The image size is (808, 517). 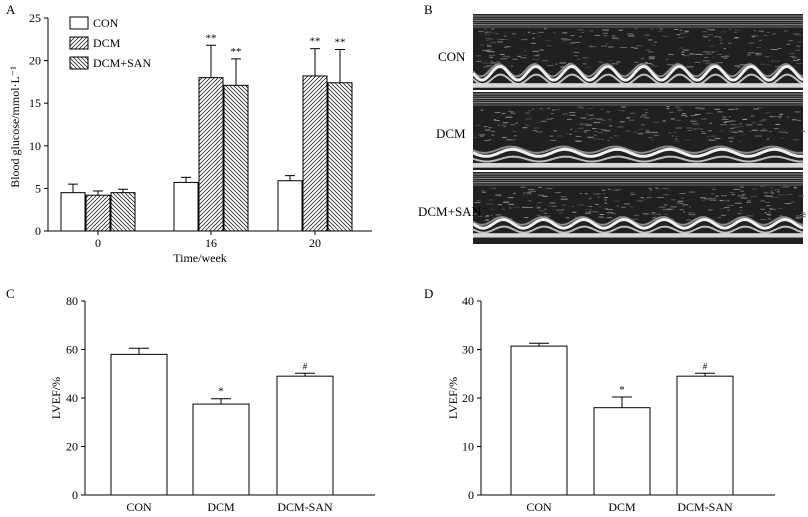 I want to click on y-tick-label: 0, so click(x=38, y=231).